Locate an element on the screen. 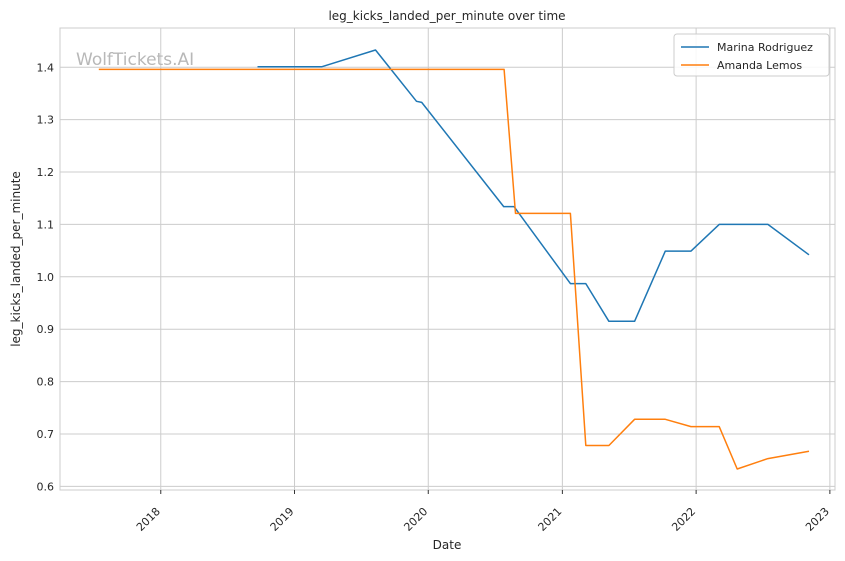 This screenshot has width=845, height=561. y-tick-label: 1.0 is located at coordinates (46, 277).